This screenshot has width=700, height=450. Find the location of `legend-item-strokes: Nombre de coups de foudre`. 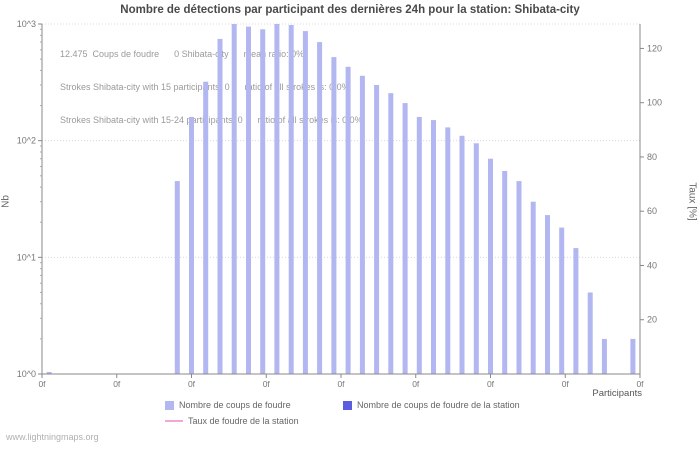

legend-item-strokes: Nombre de coups de foudre is located at coordinates (254, 405).